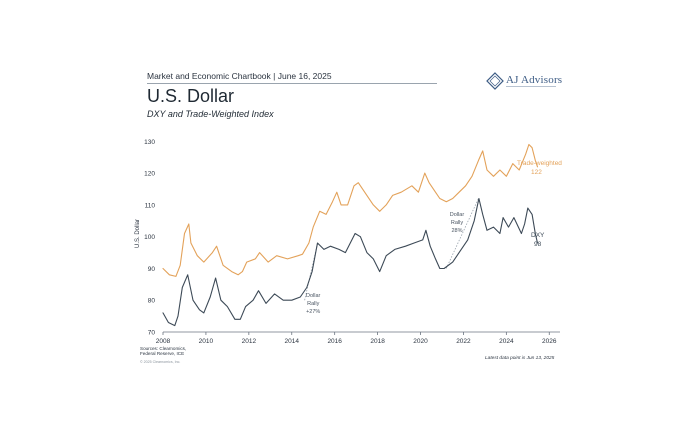  Describe the element at coordinates (495, 81) in the screenshot. I see `diamond-logo-icon` at that location.